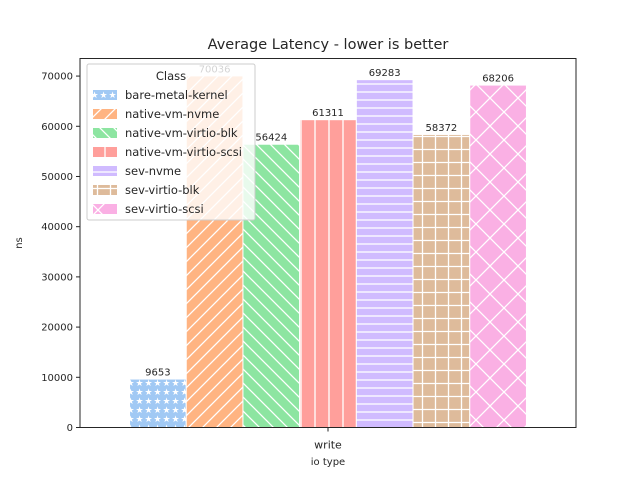  I want to click on legend-label: sev-nvme, so click(153, 171).